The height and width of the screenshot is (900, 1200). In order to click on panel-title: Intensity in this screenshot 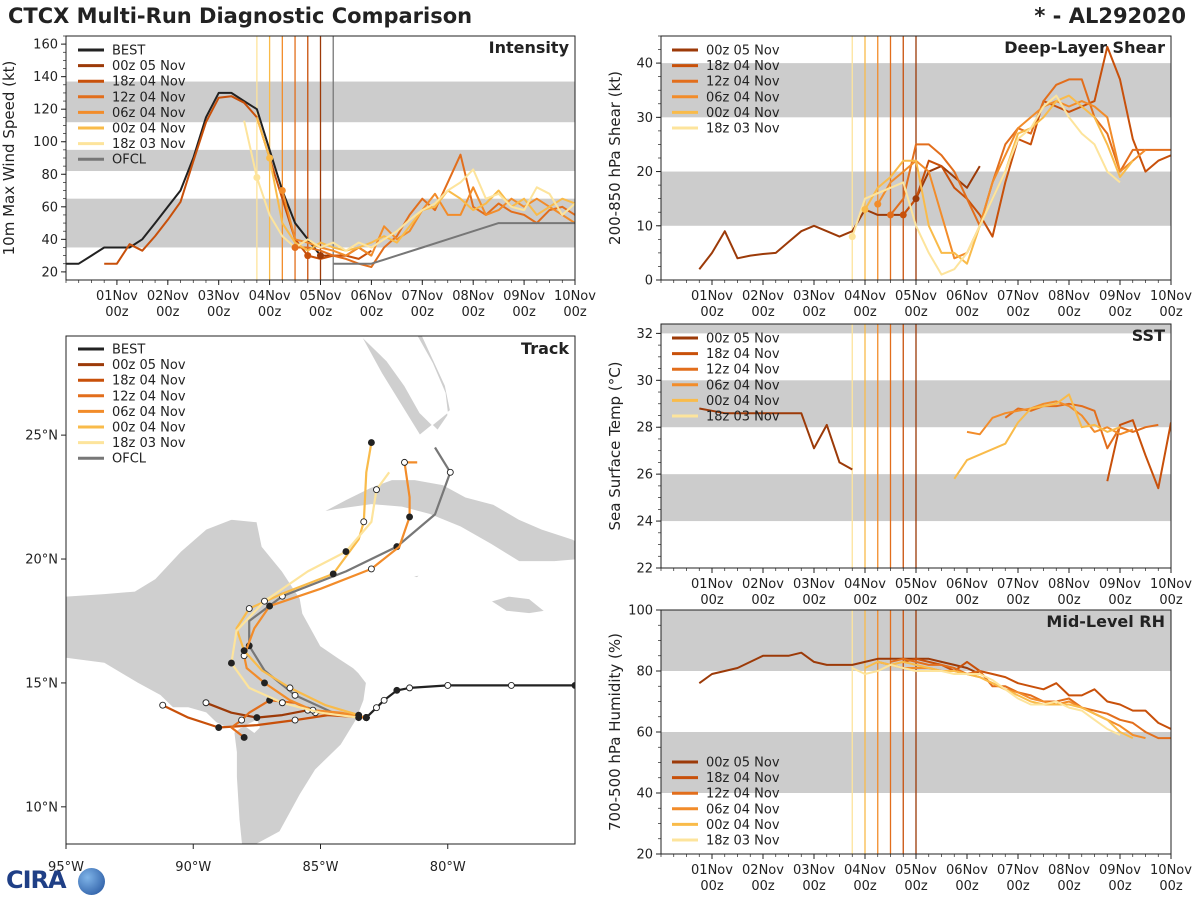, I will do `click(529, 47)`.